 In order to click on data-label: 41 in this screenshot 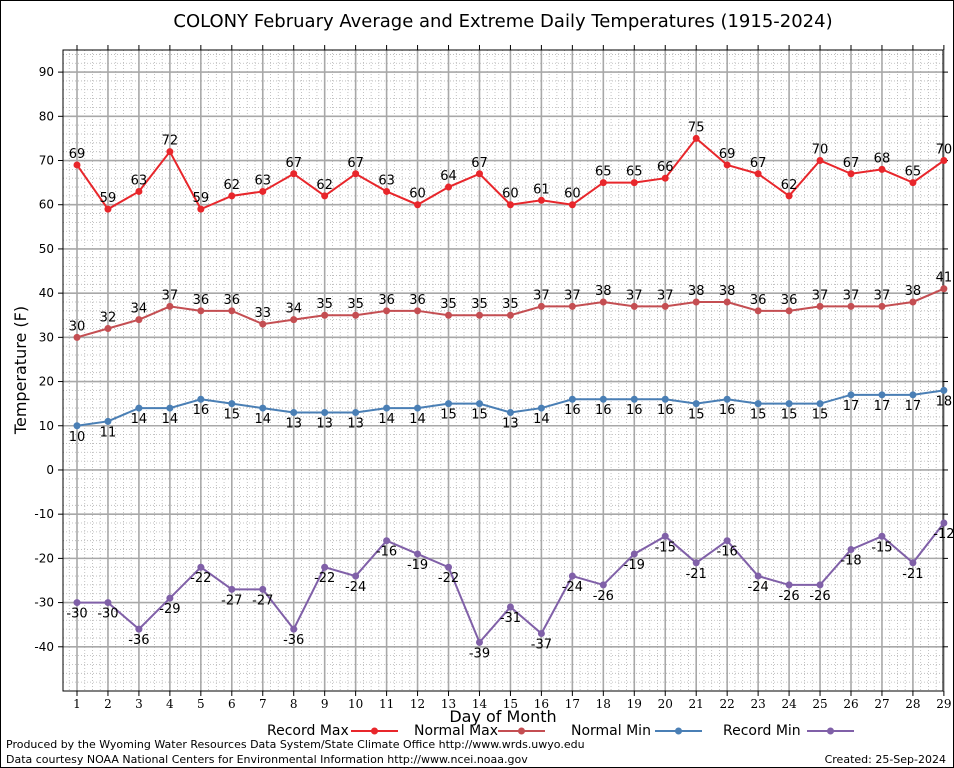, I will do `click(944, 278)`.